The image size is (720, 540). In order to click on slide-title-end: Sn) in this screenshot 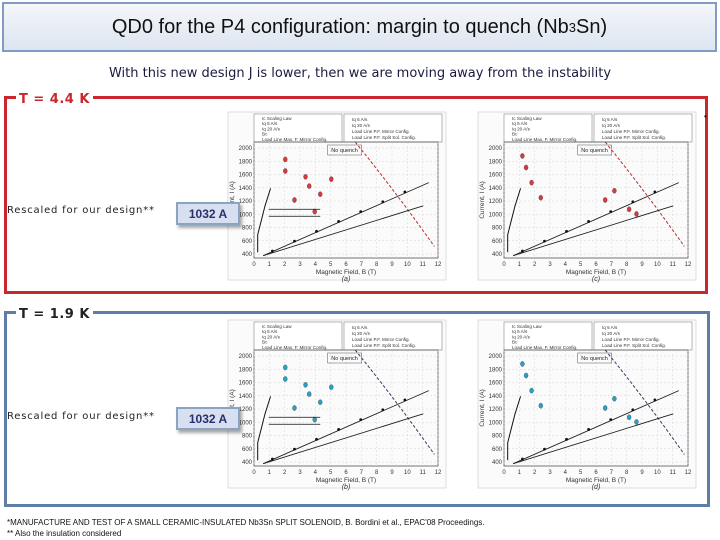, I will do `click(592, 26)`.